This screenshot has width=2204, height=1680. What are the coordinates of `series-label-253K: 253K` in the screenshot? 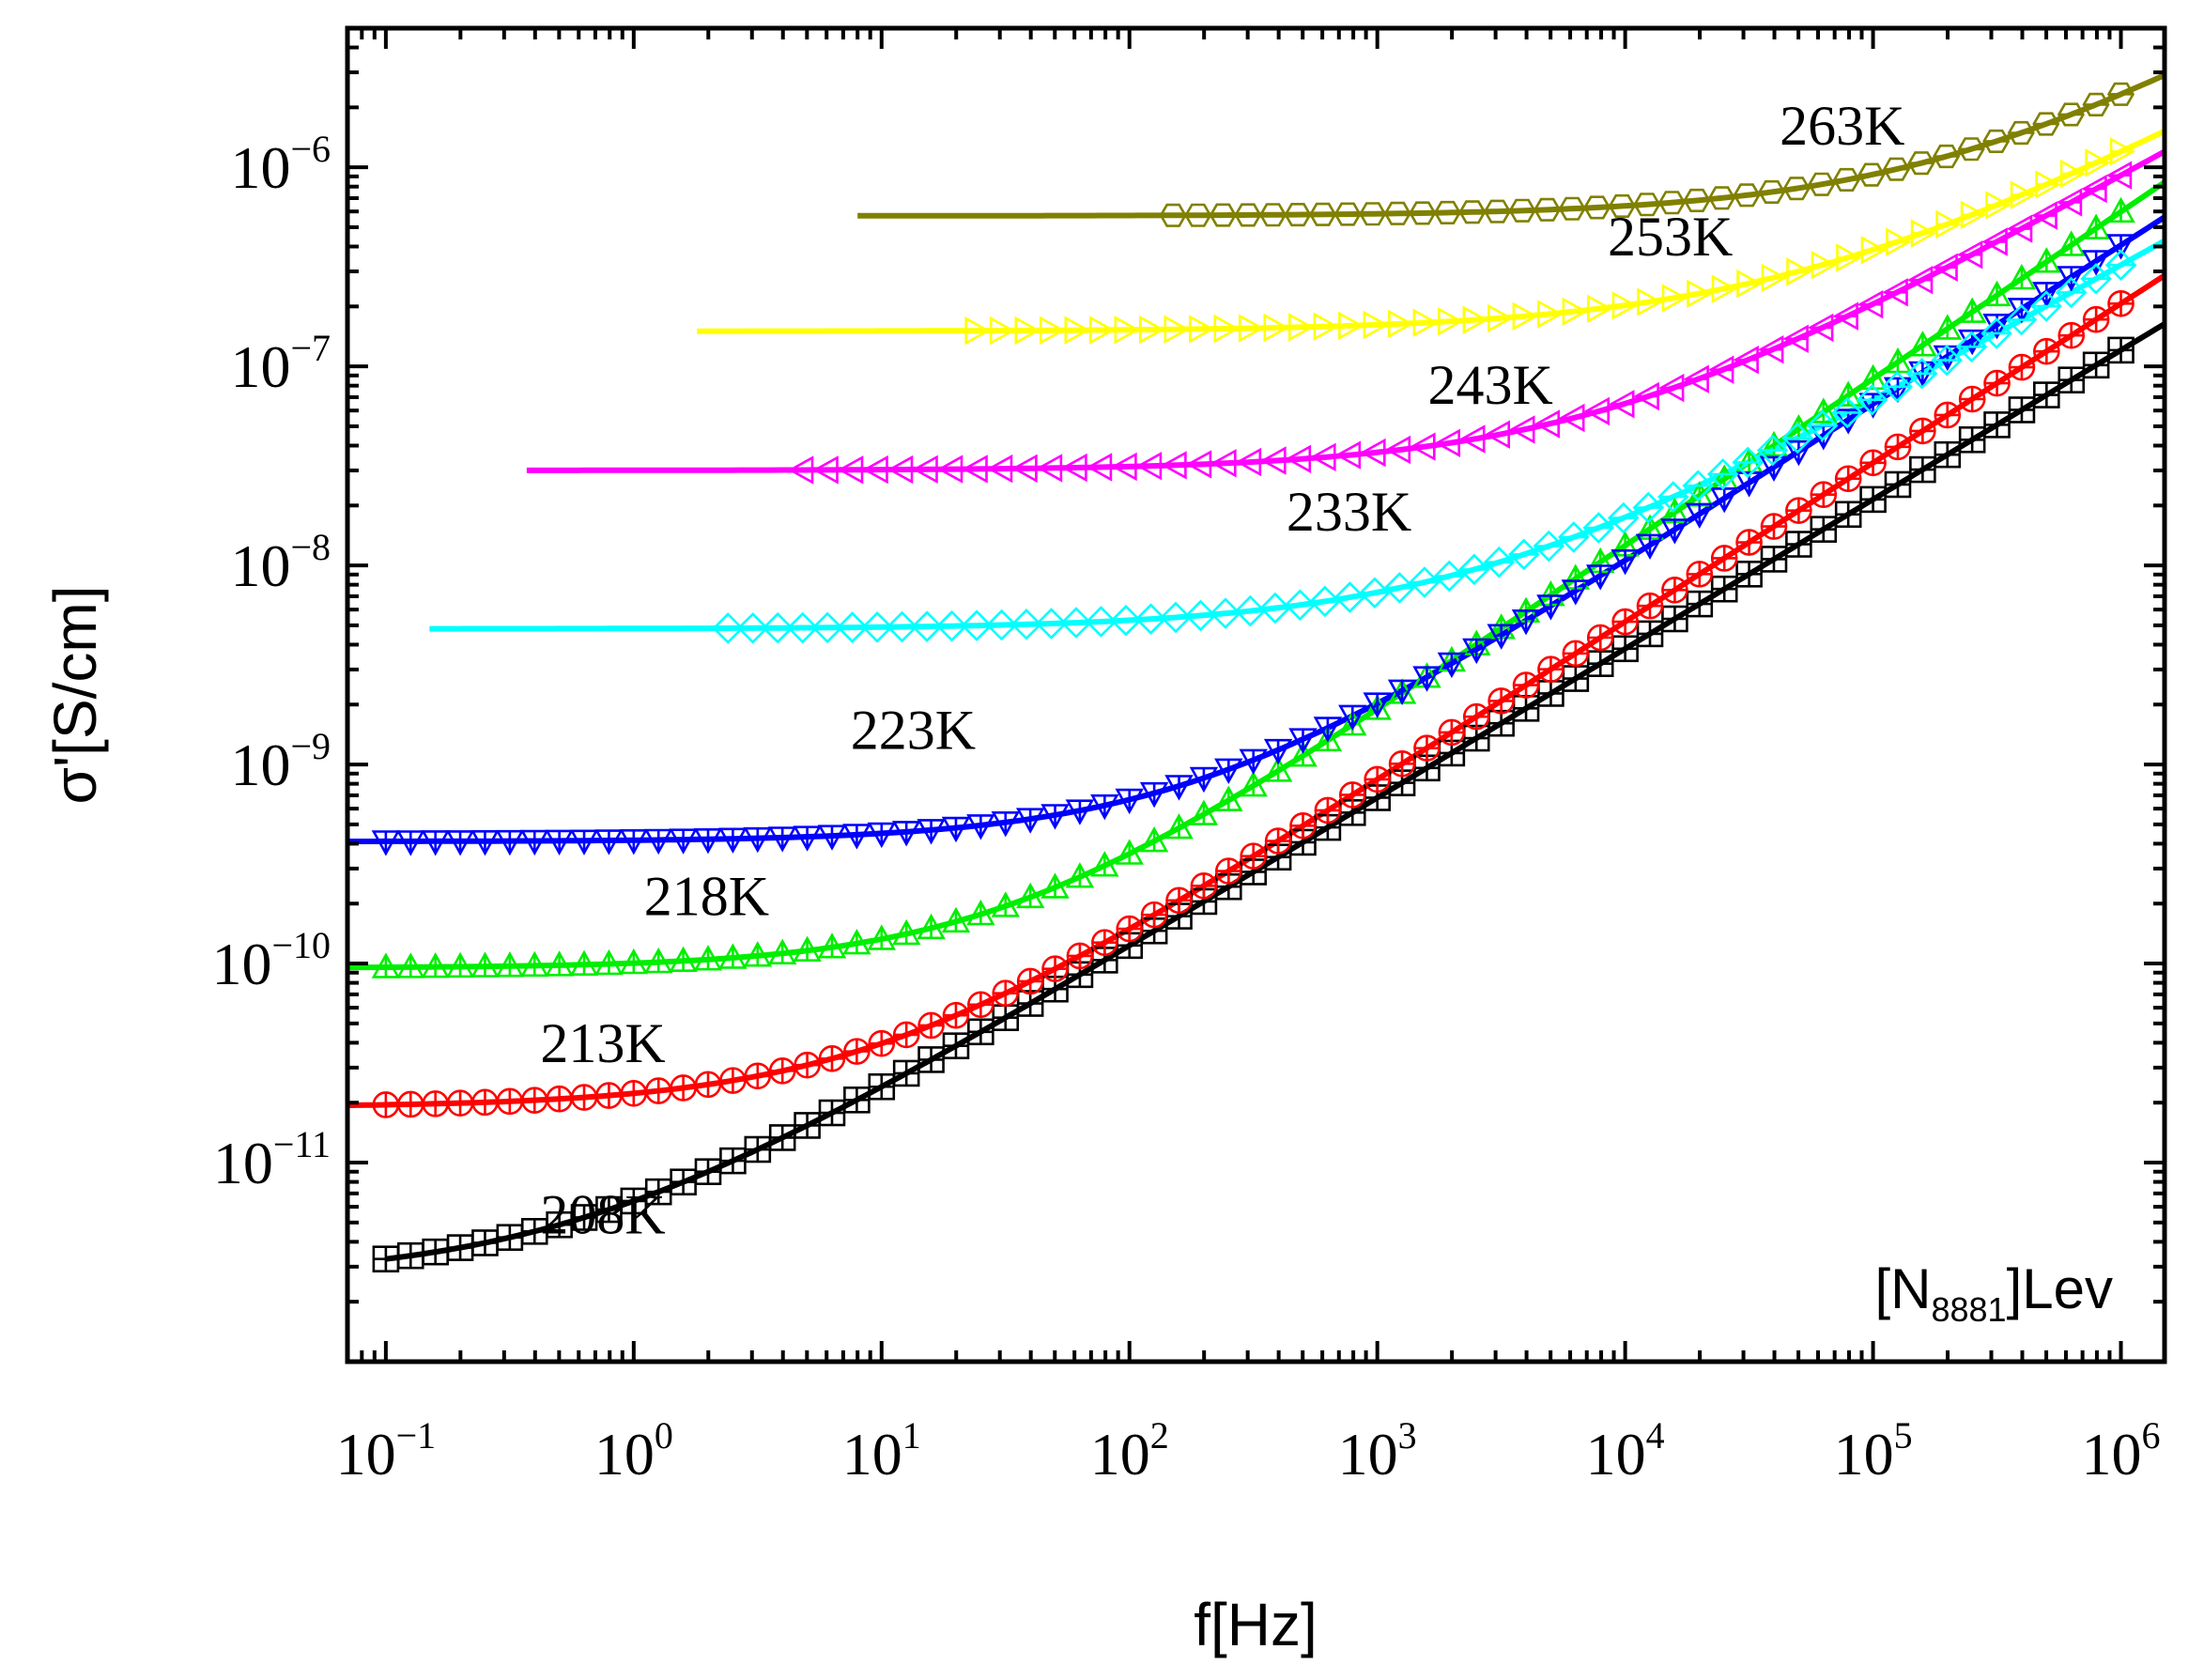 It's located at (1670, 237).